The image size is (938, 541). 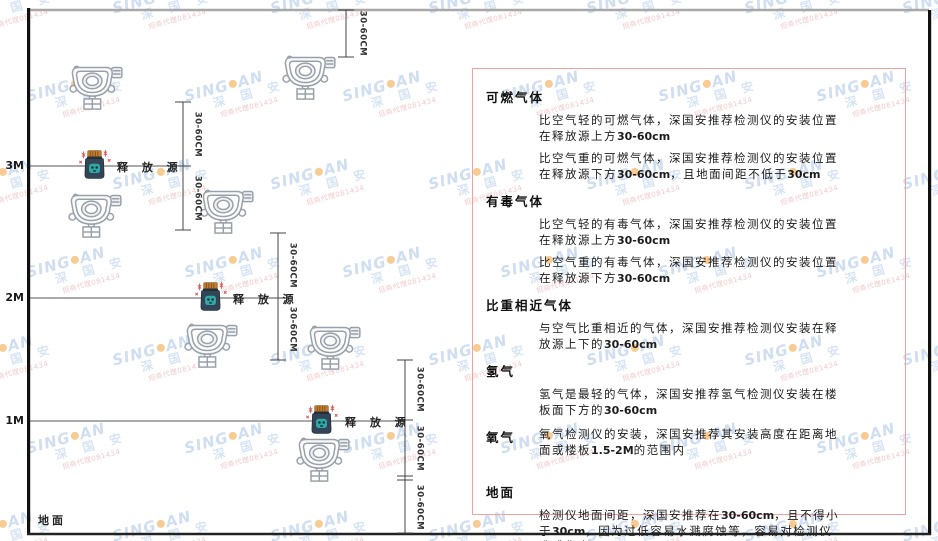 I want to click on guideline-section: 氧气 氧气检测仪的安装，深国安推荐其安装高度在距离地面或楼板1.5-2M的范围内, so click(x=689, y=442).